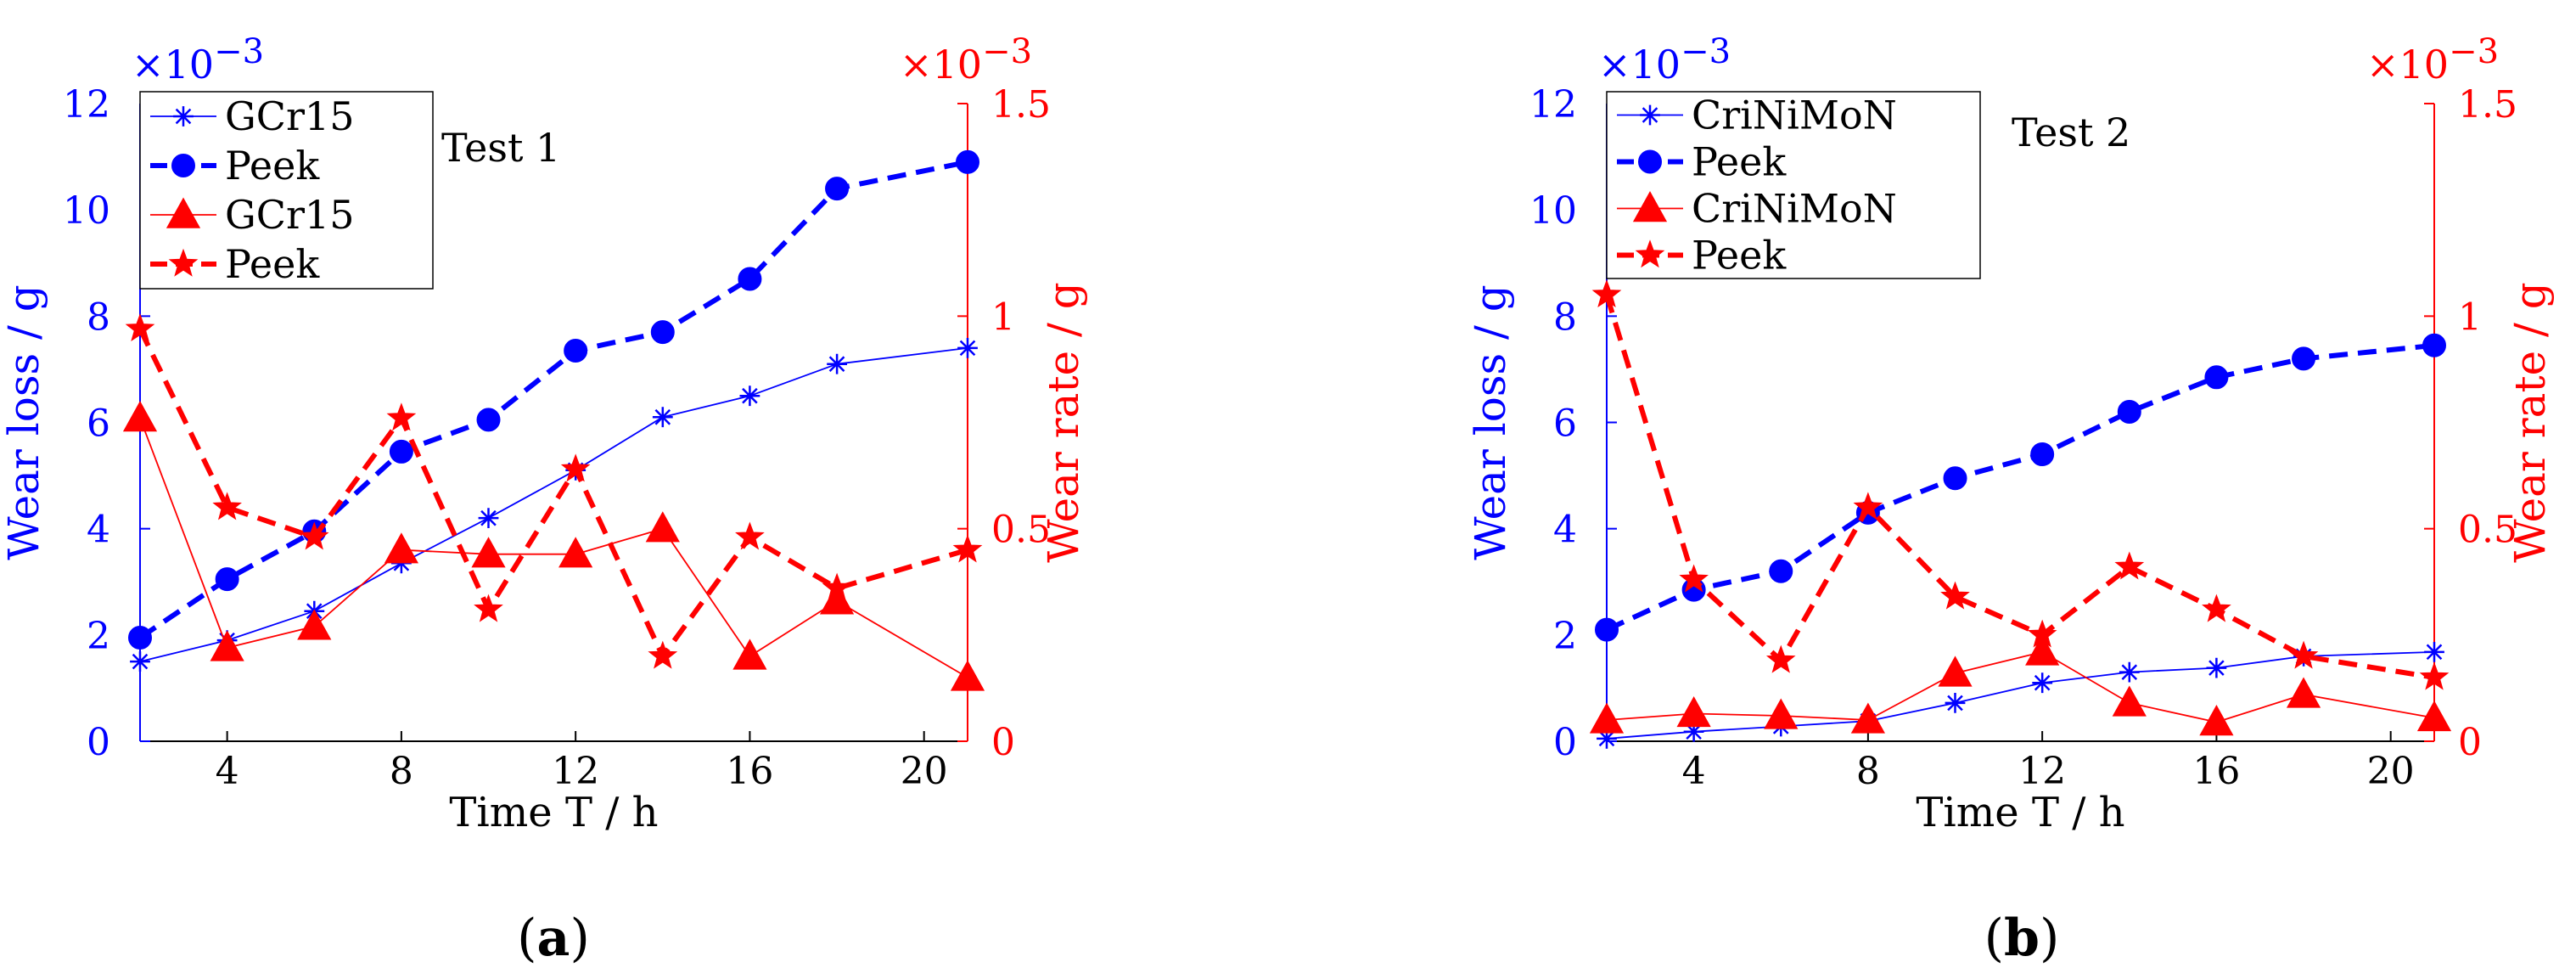 Image resolution: width=2576 pixels, height=979 pixels. I want to click on x-tick-label: 4, so click(1694, 771).